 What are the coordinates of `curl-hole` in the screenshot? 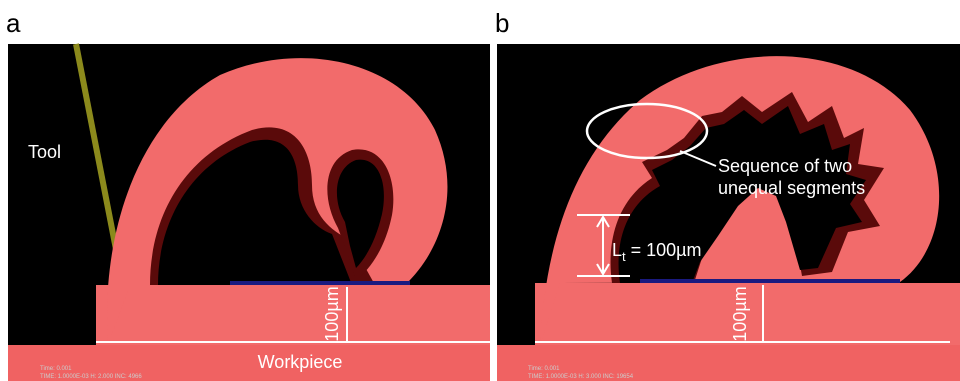 It's located at (360, 213).